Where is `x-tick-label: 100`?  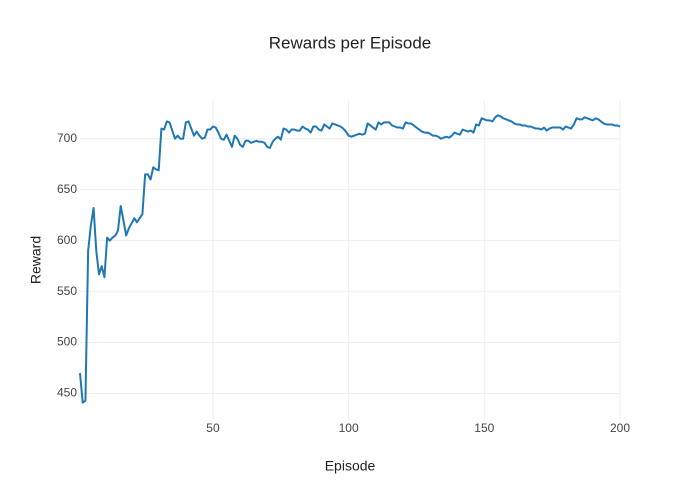
x-tick-label: 100 is located at coordinates (349, 428).